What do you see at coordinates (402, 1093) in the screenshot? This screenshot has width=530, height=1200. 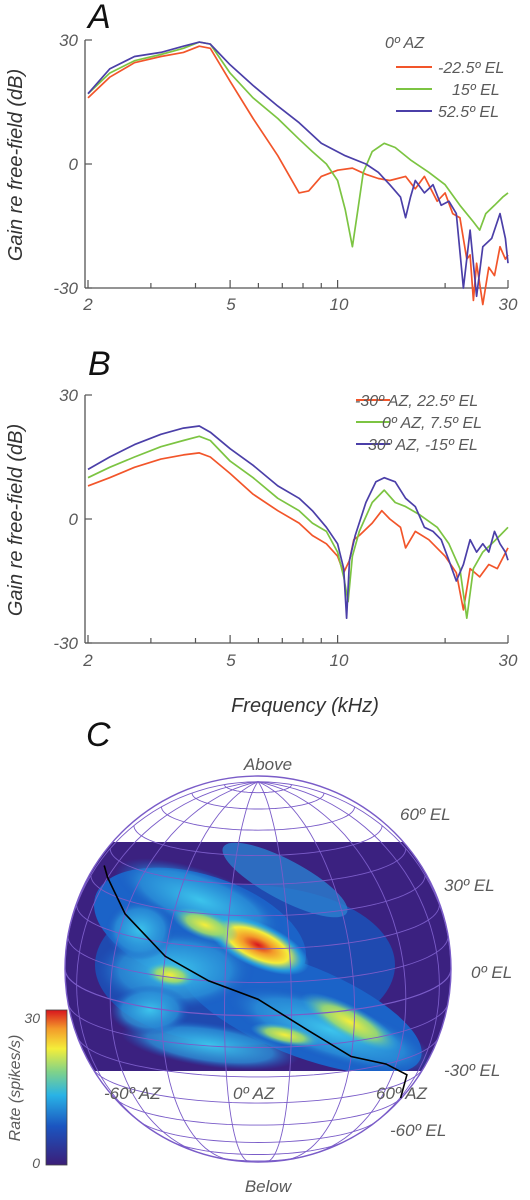 I see `az-label-60: 60º AZ` at bounding box center [402, 1093].